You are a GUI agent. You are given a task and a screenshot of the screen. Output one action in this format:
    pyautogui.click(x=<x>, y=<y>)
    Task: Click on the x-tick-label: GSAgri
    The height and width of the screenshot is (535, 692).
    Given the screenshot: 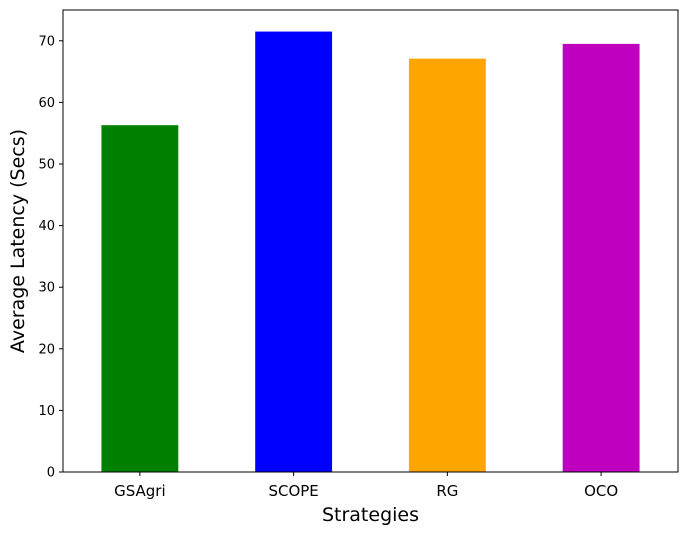 What is the action you would take?
    pyautogui.click(x=140, y=491)
    